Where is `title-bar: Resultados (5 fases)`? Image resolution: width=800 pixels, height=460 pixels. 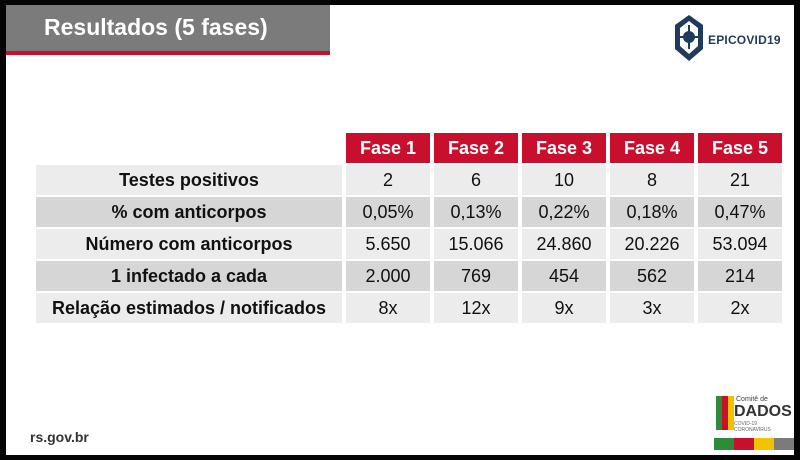
title-bar: Resultados (5 fases) is located at coordinates (168, 30).